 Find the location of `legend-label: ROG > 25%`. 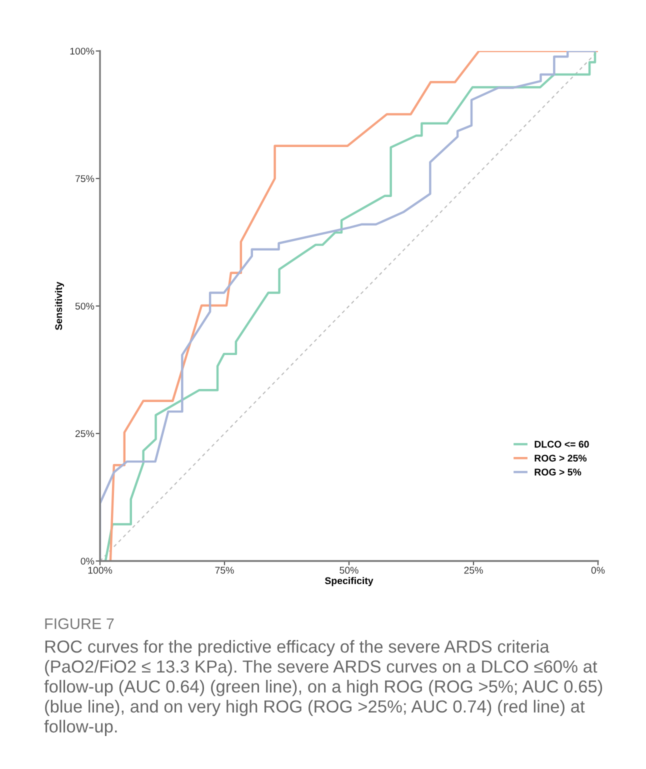

legend-label: ROG > 25% is located at coordinates (560, 458).